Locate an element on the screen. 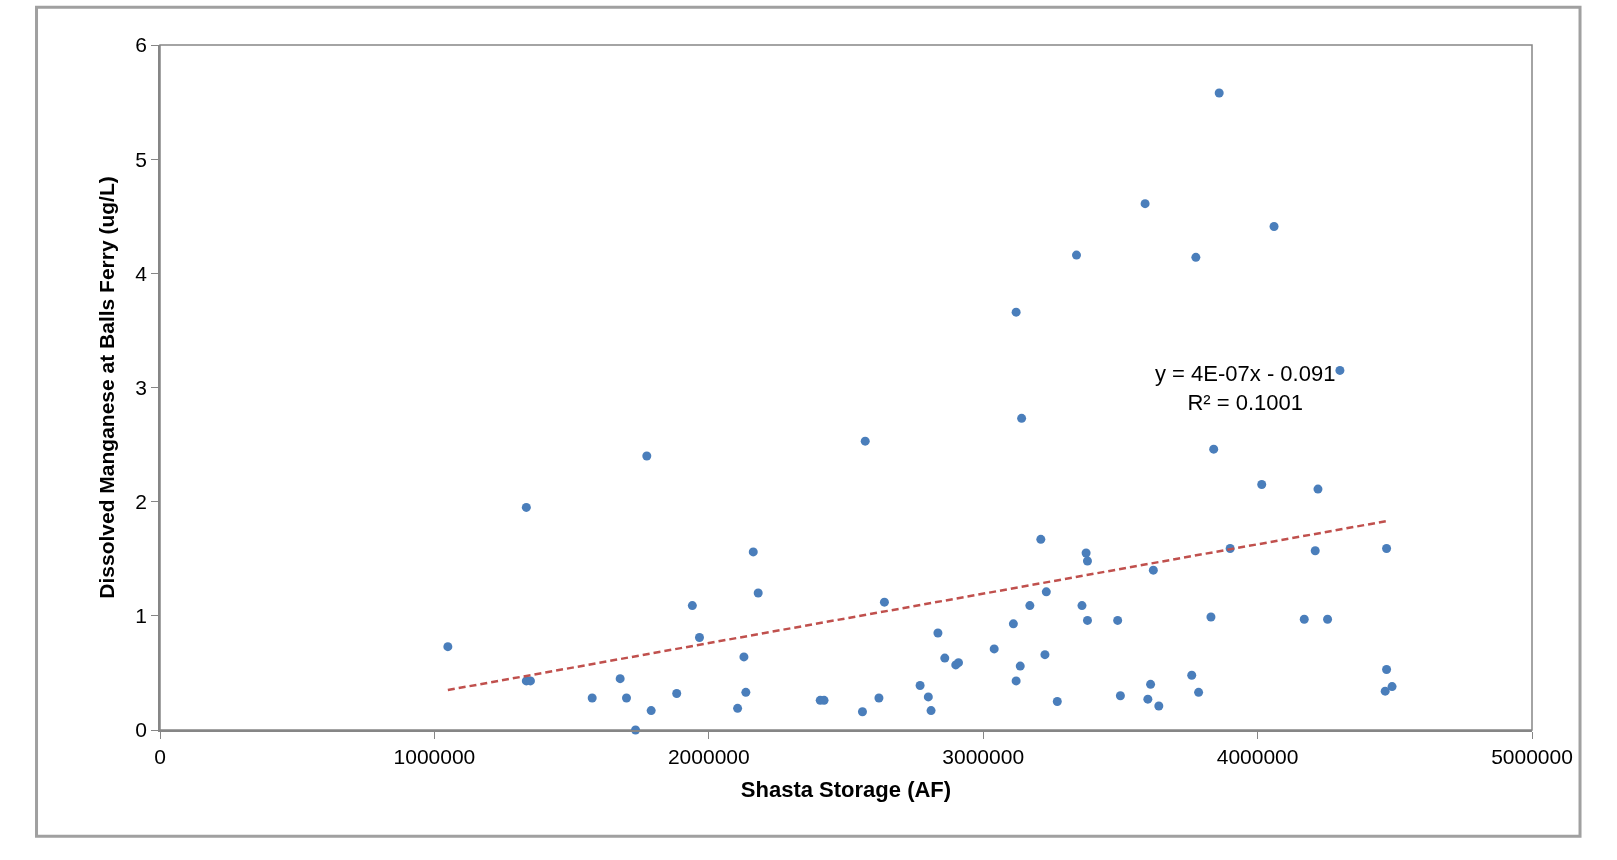  y-tick-label: 0 is located at coordinates (141, 730).